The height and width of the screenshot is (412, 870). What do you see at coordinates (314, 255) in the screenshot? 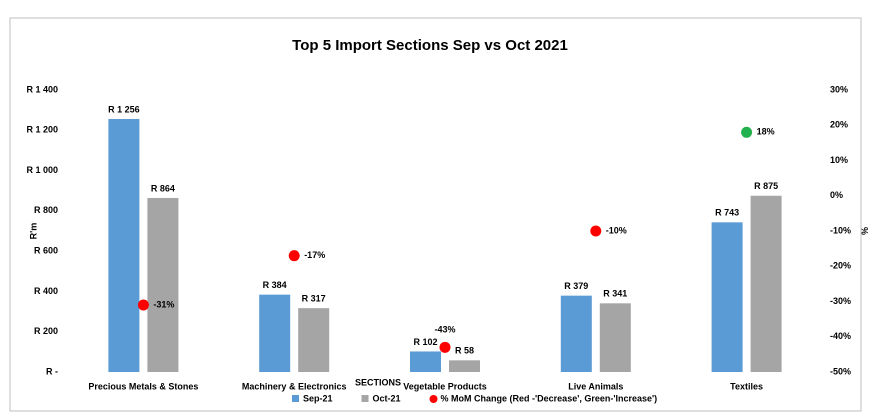
I see `point-value-label: -17%` at bounding box center [314, 255].